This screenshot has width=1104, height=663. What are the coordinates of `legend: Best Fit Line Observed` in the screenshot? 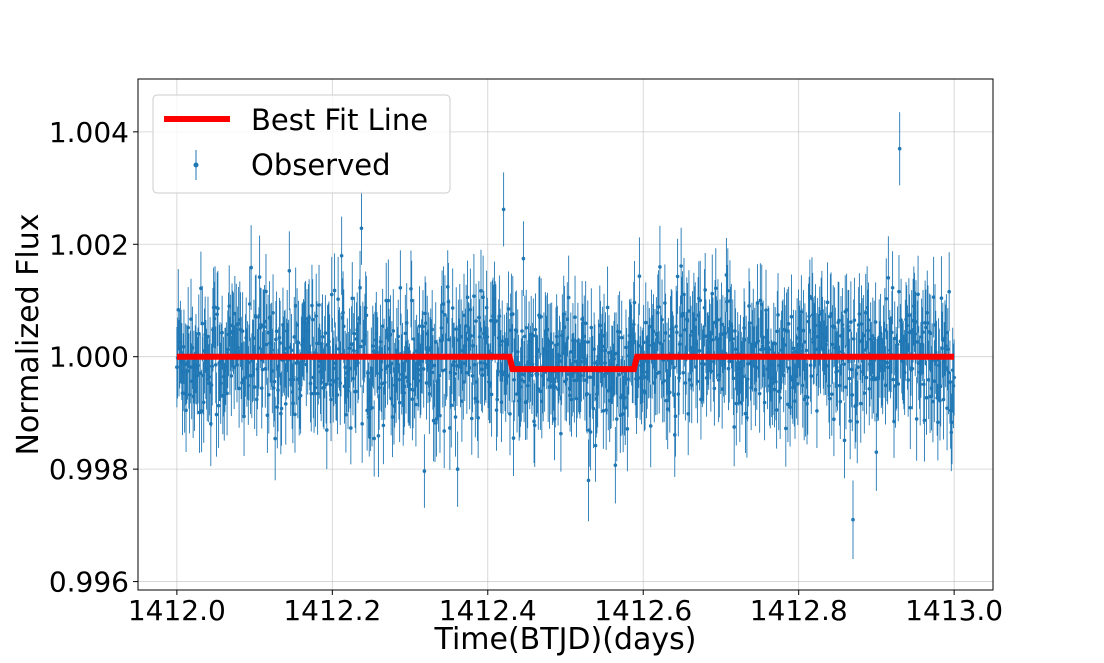 It's located at (301, 144).